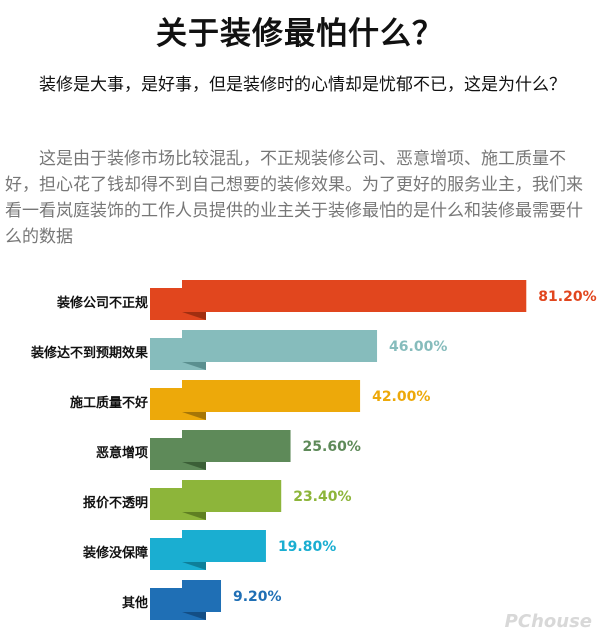  I want to click on bar-row: 施工质量不好 42.00%, so click(250, 400).